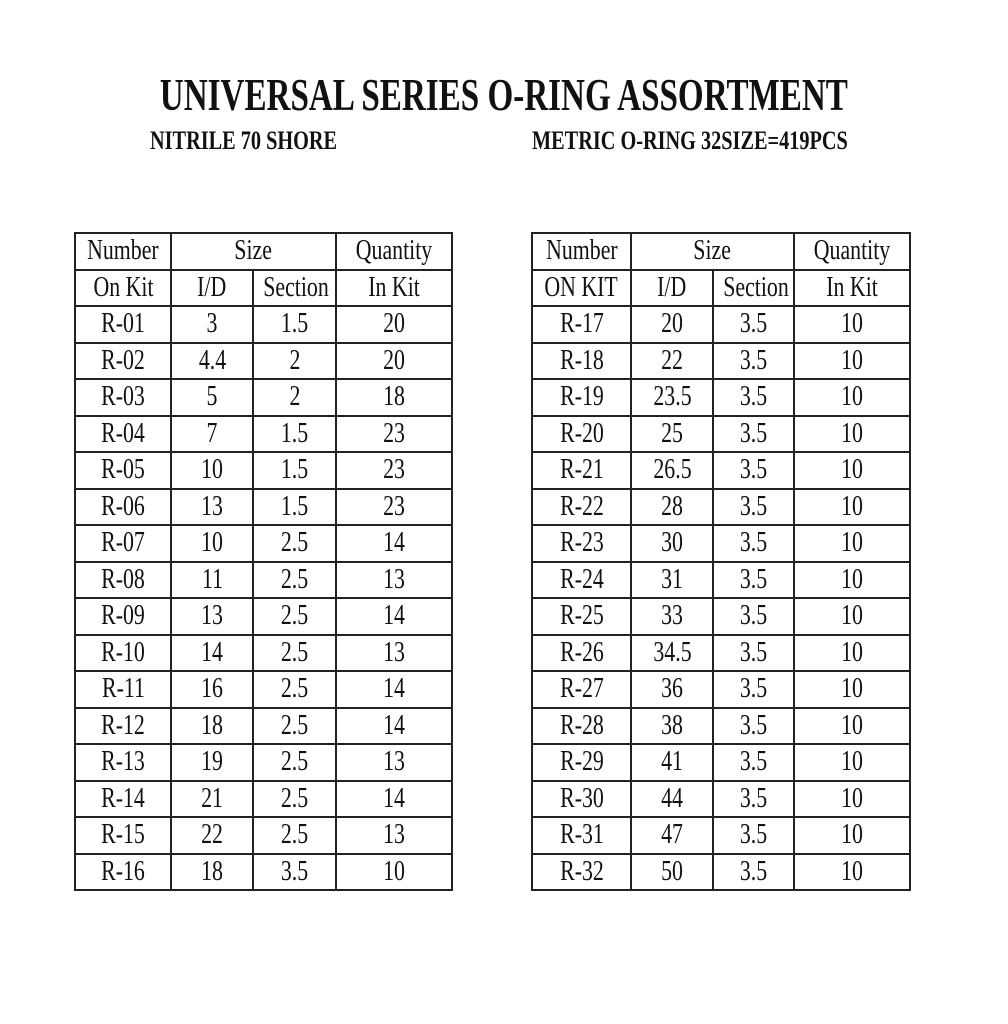 The image size is (1008, 1024). Describe the element at coordinates (581, 360) in the screenshot. I see `cell-number: R-18` at that location.